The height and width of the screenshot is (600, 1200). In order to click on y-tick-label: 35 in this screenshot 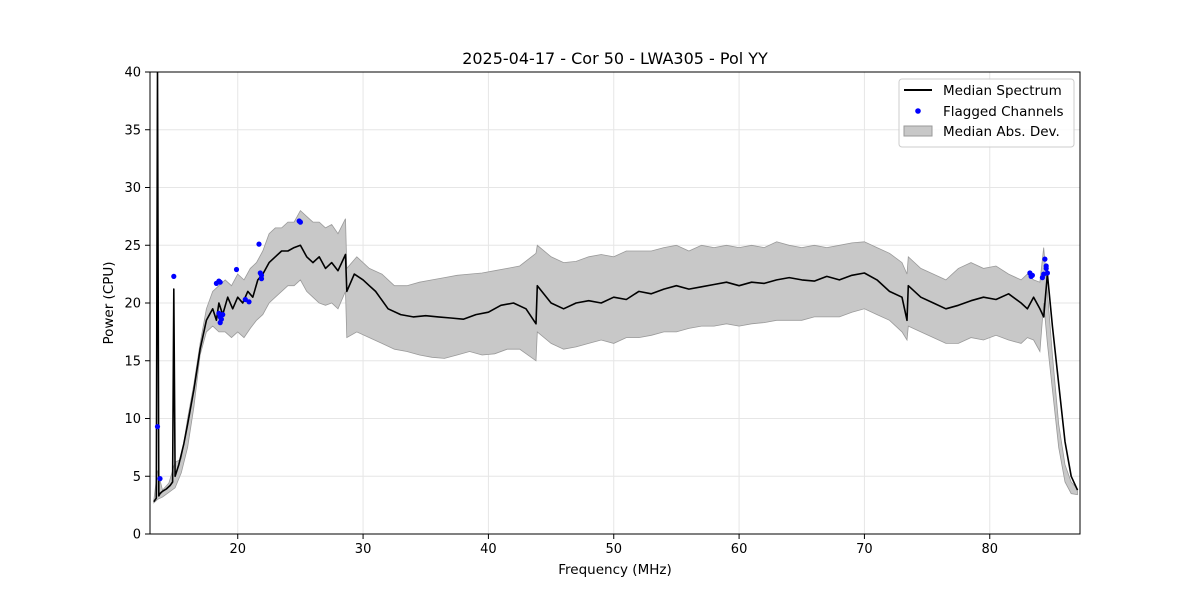, I will do `click(132, 130)`.